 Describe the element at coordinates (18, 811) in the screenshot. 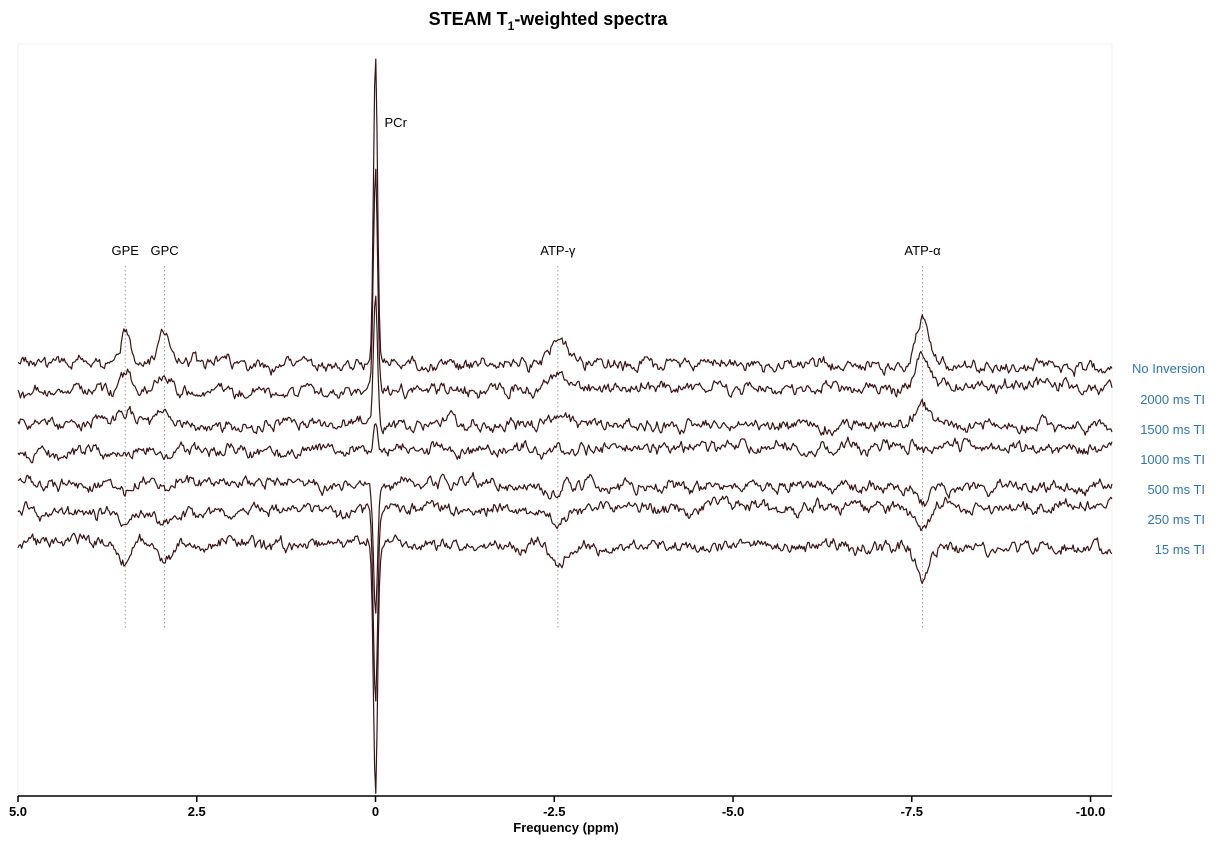

I see `x-tick-label: 5.0` at that location.